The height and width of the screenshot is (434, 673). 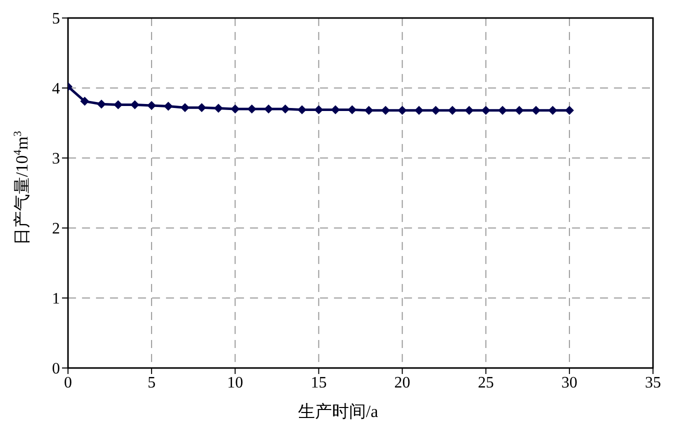 What do you see at coordinates (486, 383) in the screenshot?
I see `x-tick-label: 25` at bounding box center [486, 383].